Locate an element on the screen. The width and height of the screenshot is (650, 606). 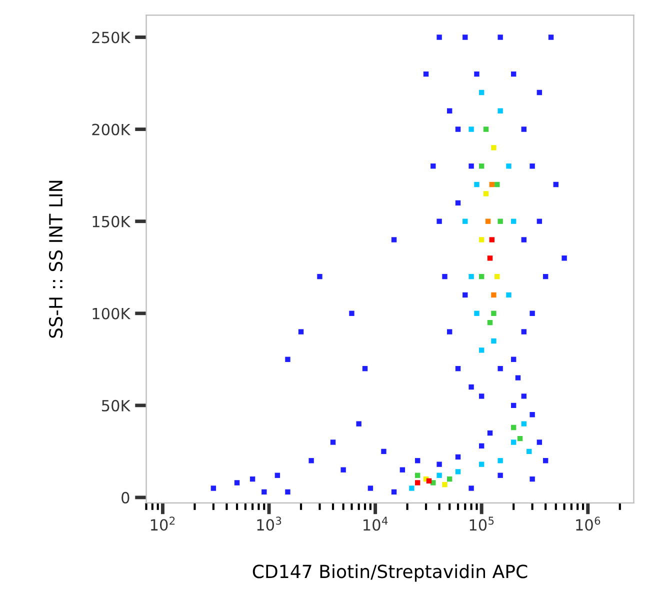
y-tick-label: 150K is located at coordinates (111, 222).